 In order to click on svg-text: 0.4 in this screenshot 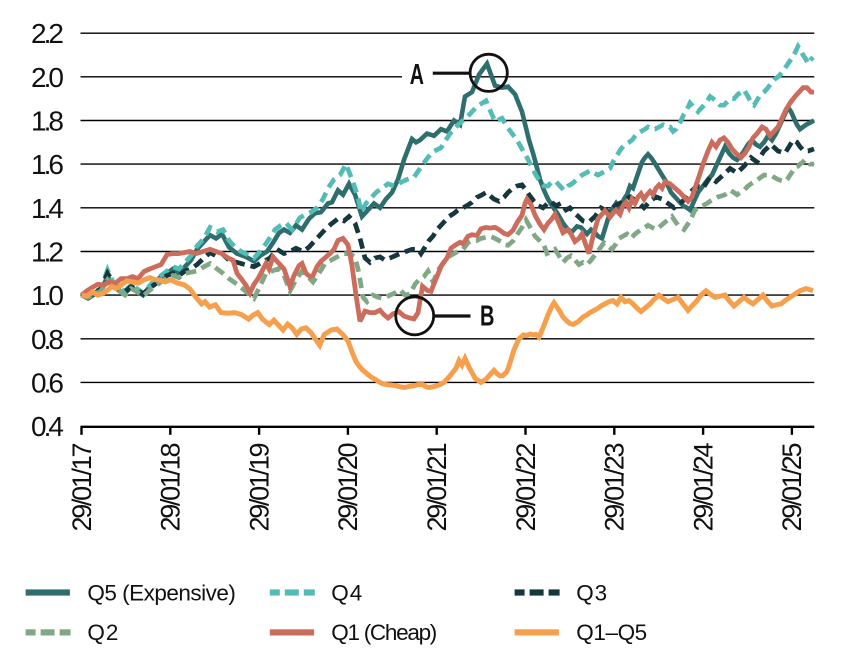, I will do `click(47, 426)`.